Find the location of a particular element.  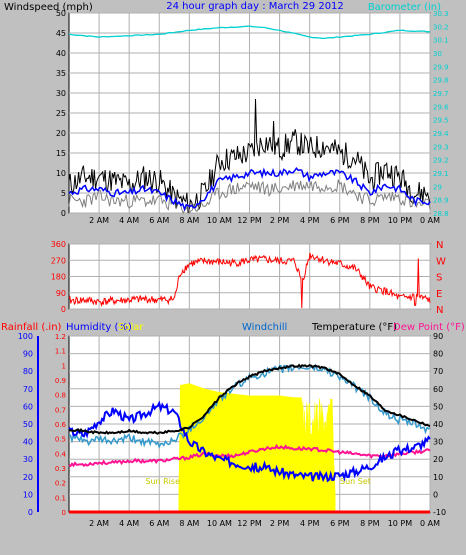

humidity-tick-label: 40 is located at coordinates (28, 442).